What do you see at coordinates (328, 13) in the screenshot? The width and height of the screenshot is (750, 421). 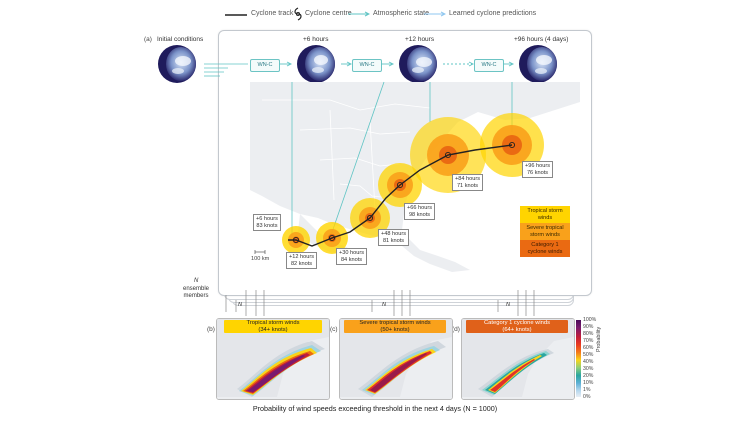 I see `legend-cyclone-centre: Cyclone centre` at bounding box center [328, 13].